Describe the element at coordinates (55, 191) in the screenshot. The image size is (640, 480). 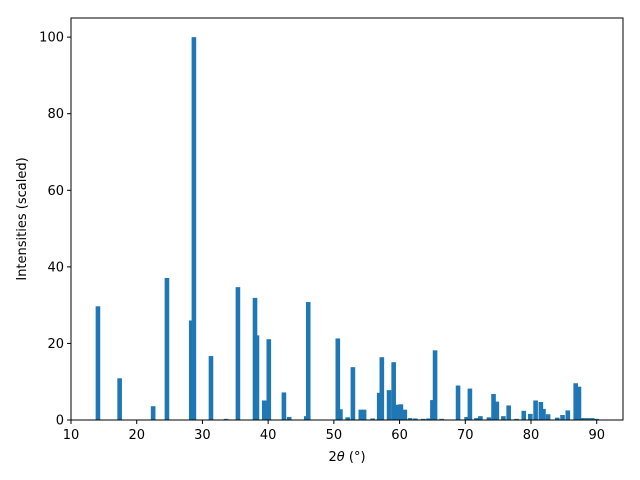
I see `y-tick-label: 60` at that location.